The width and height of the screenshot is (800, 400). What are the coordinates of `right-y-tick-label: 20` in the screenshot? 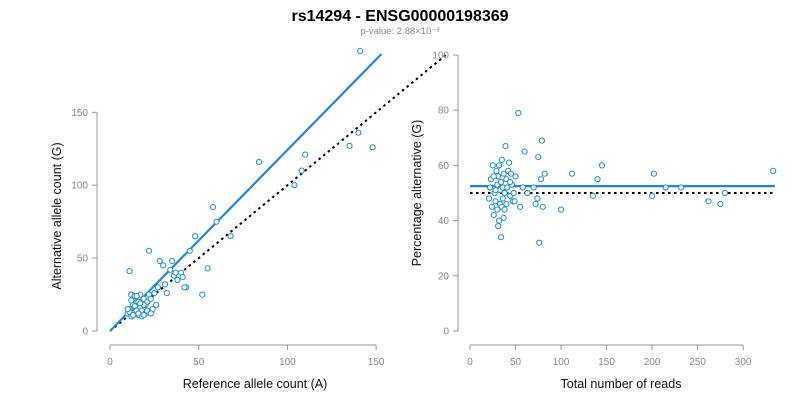 It's located at (444, 276).